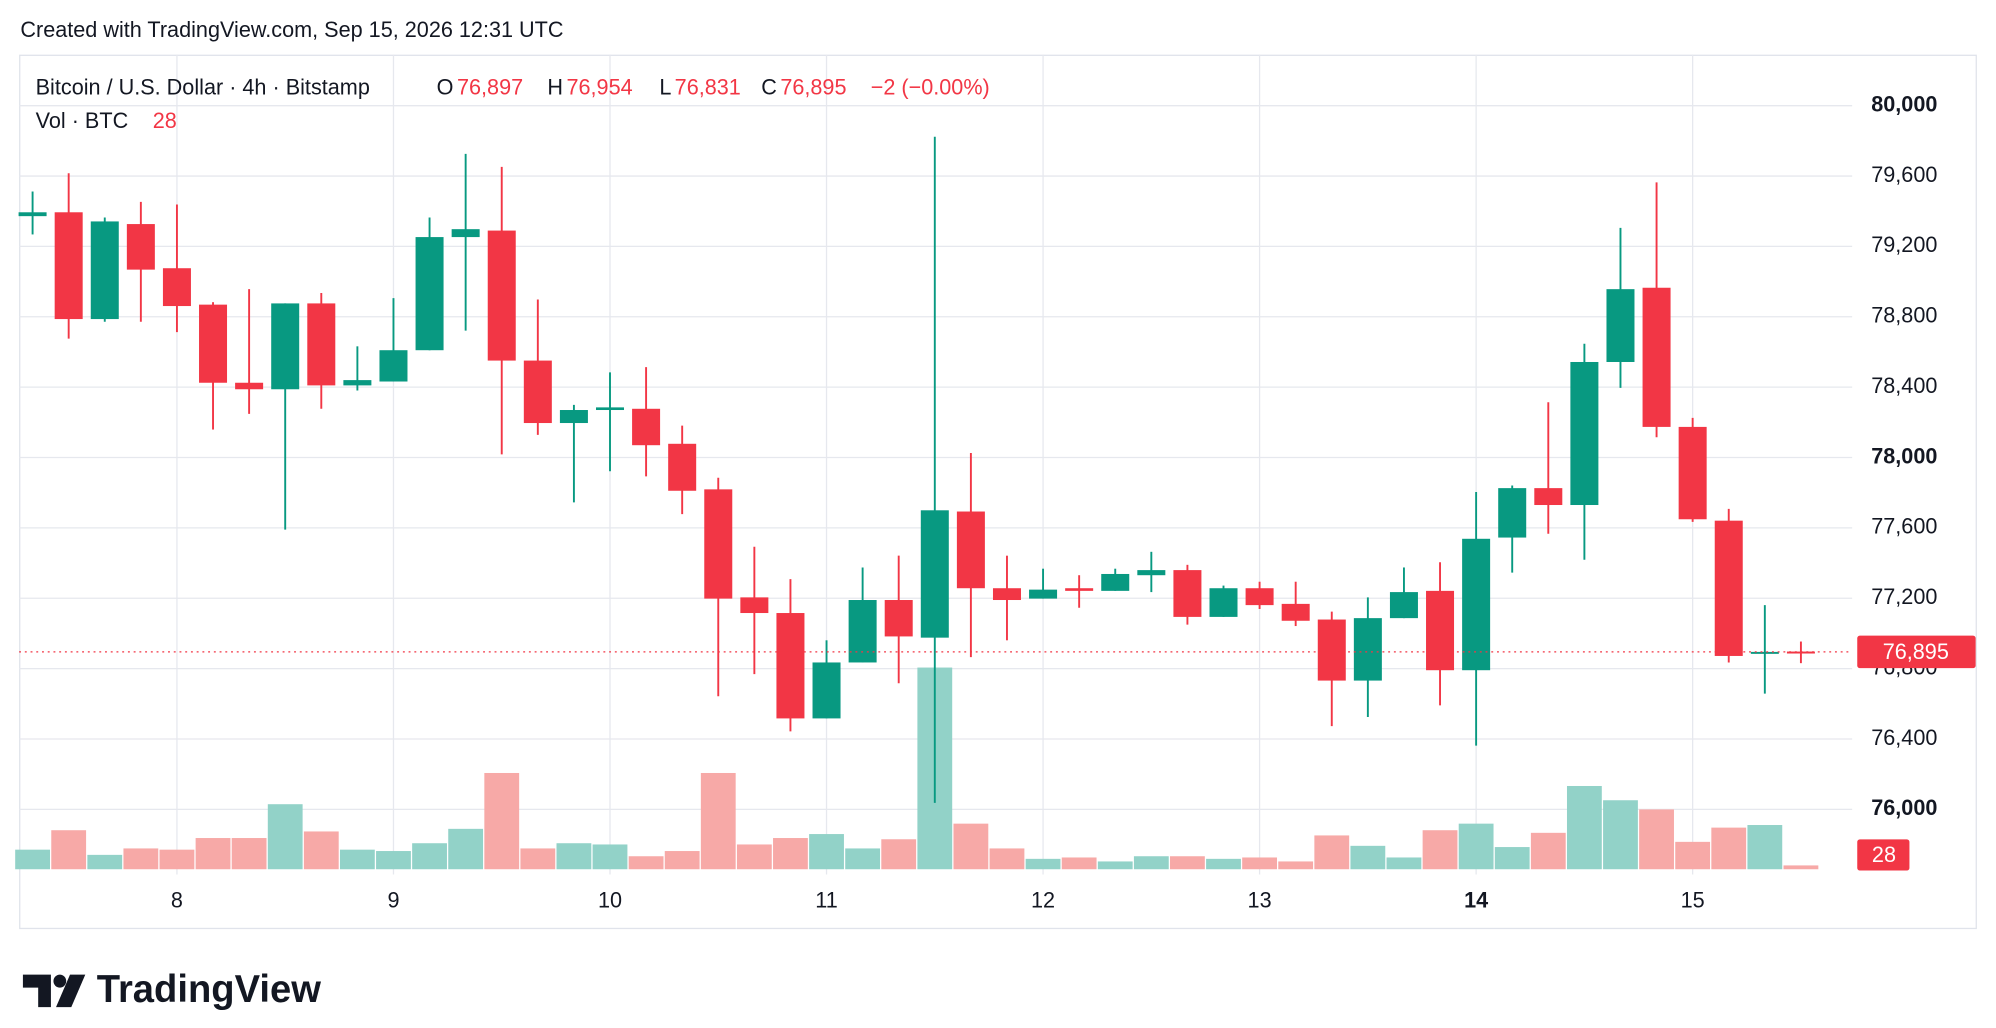 This screenshot has width=1996, height=1028. Describe the element at coordinates (1476, 899) in the screenshot. I see `x-tick-label: 14` at that location.